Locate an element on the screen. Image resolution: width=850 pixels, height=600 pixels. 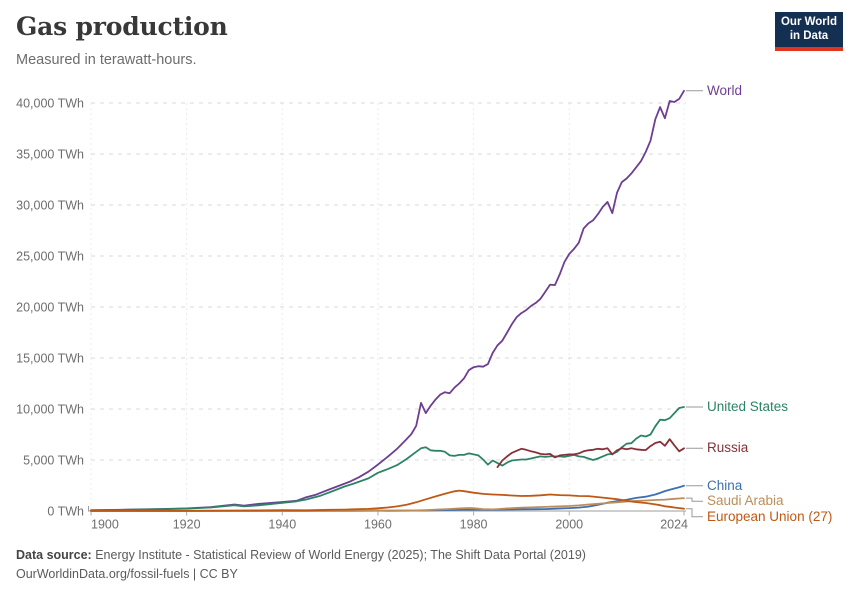
legend-label-european-union-27: European Union (27) is located at coordinates (770, 516).